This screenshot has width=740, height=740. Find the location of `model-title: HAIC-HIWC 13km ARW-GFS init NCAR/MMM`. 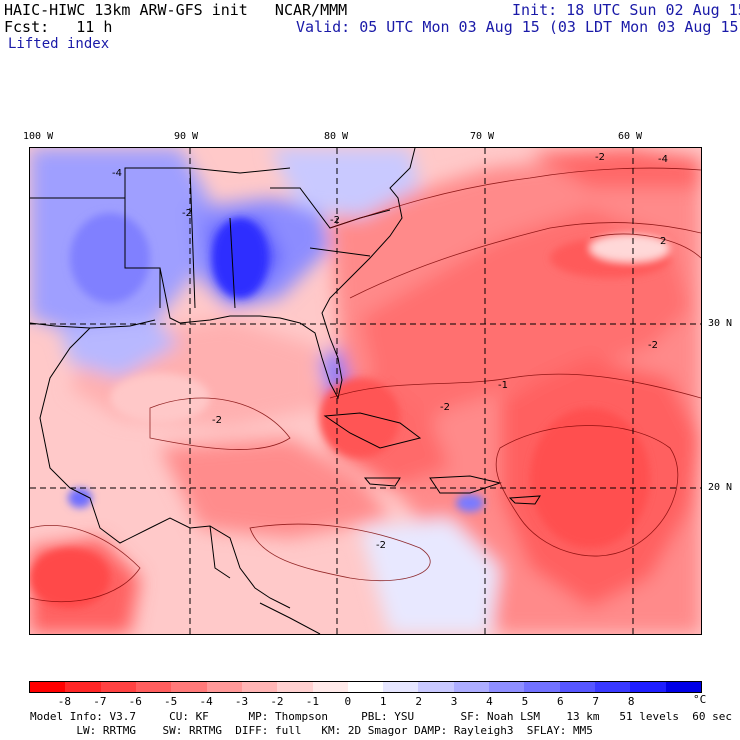

model-title: HAIC-HIWC 13km ARW-GFS init NCAR/MMM is located at coordinates (176, 10).